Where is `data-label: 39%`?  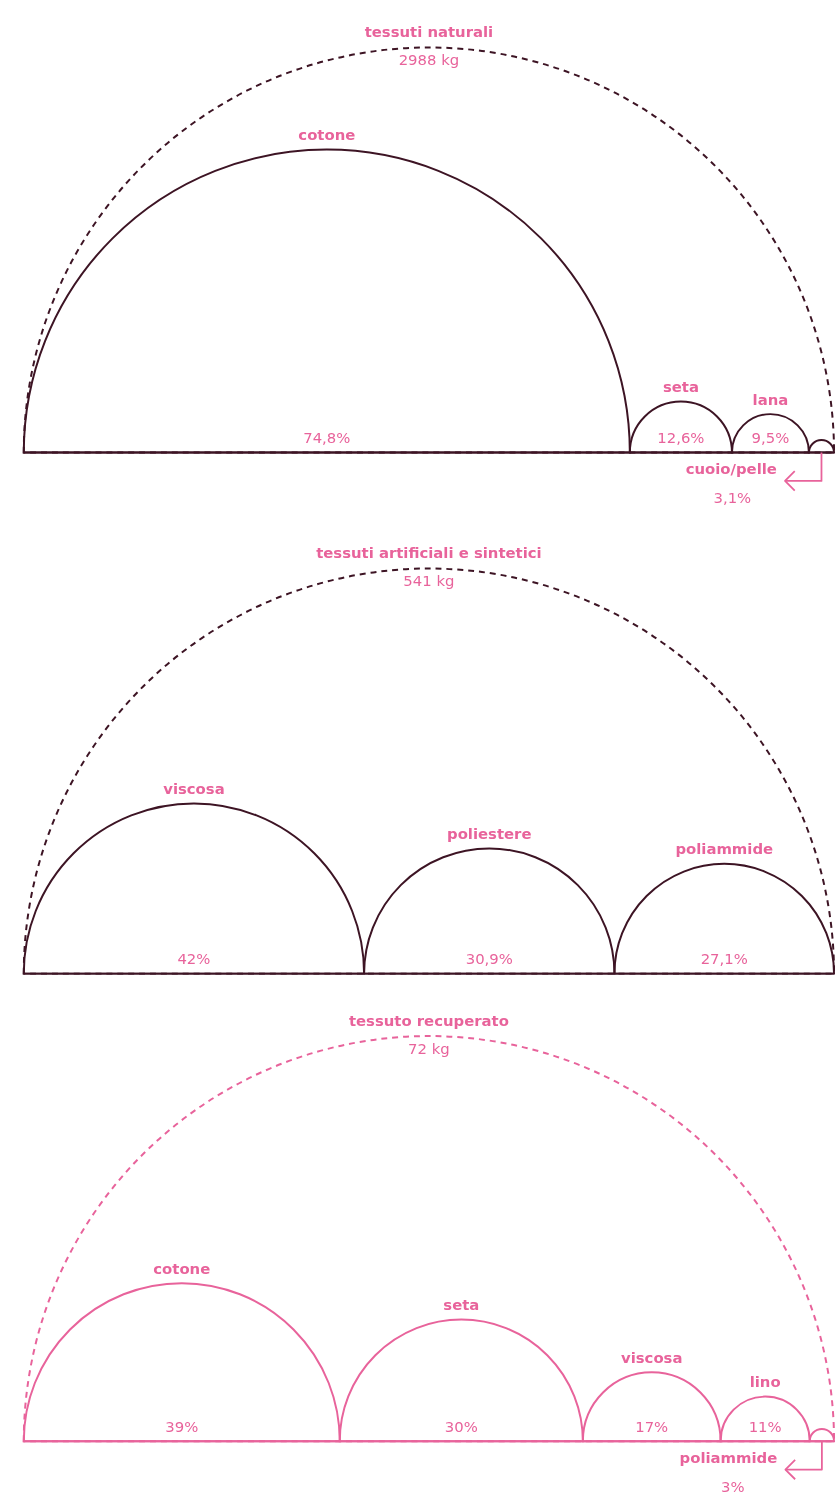 data-label: 39% is located at coordinates (182, 1426).